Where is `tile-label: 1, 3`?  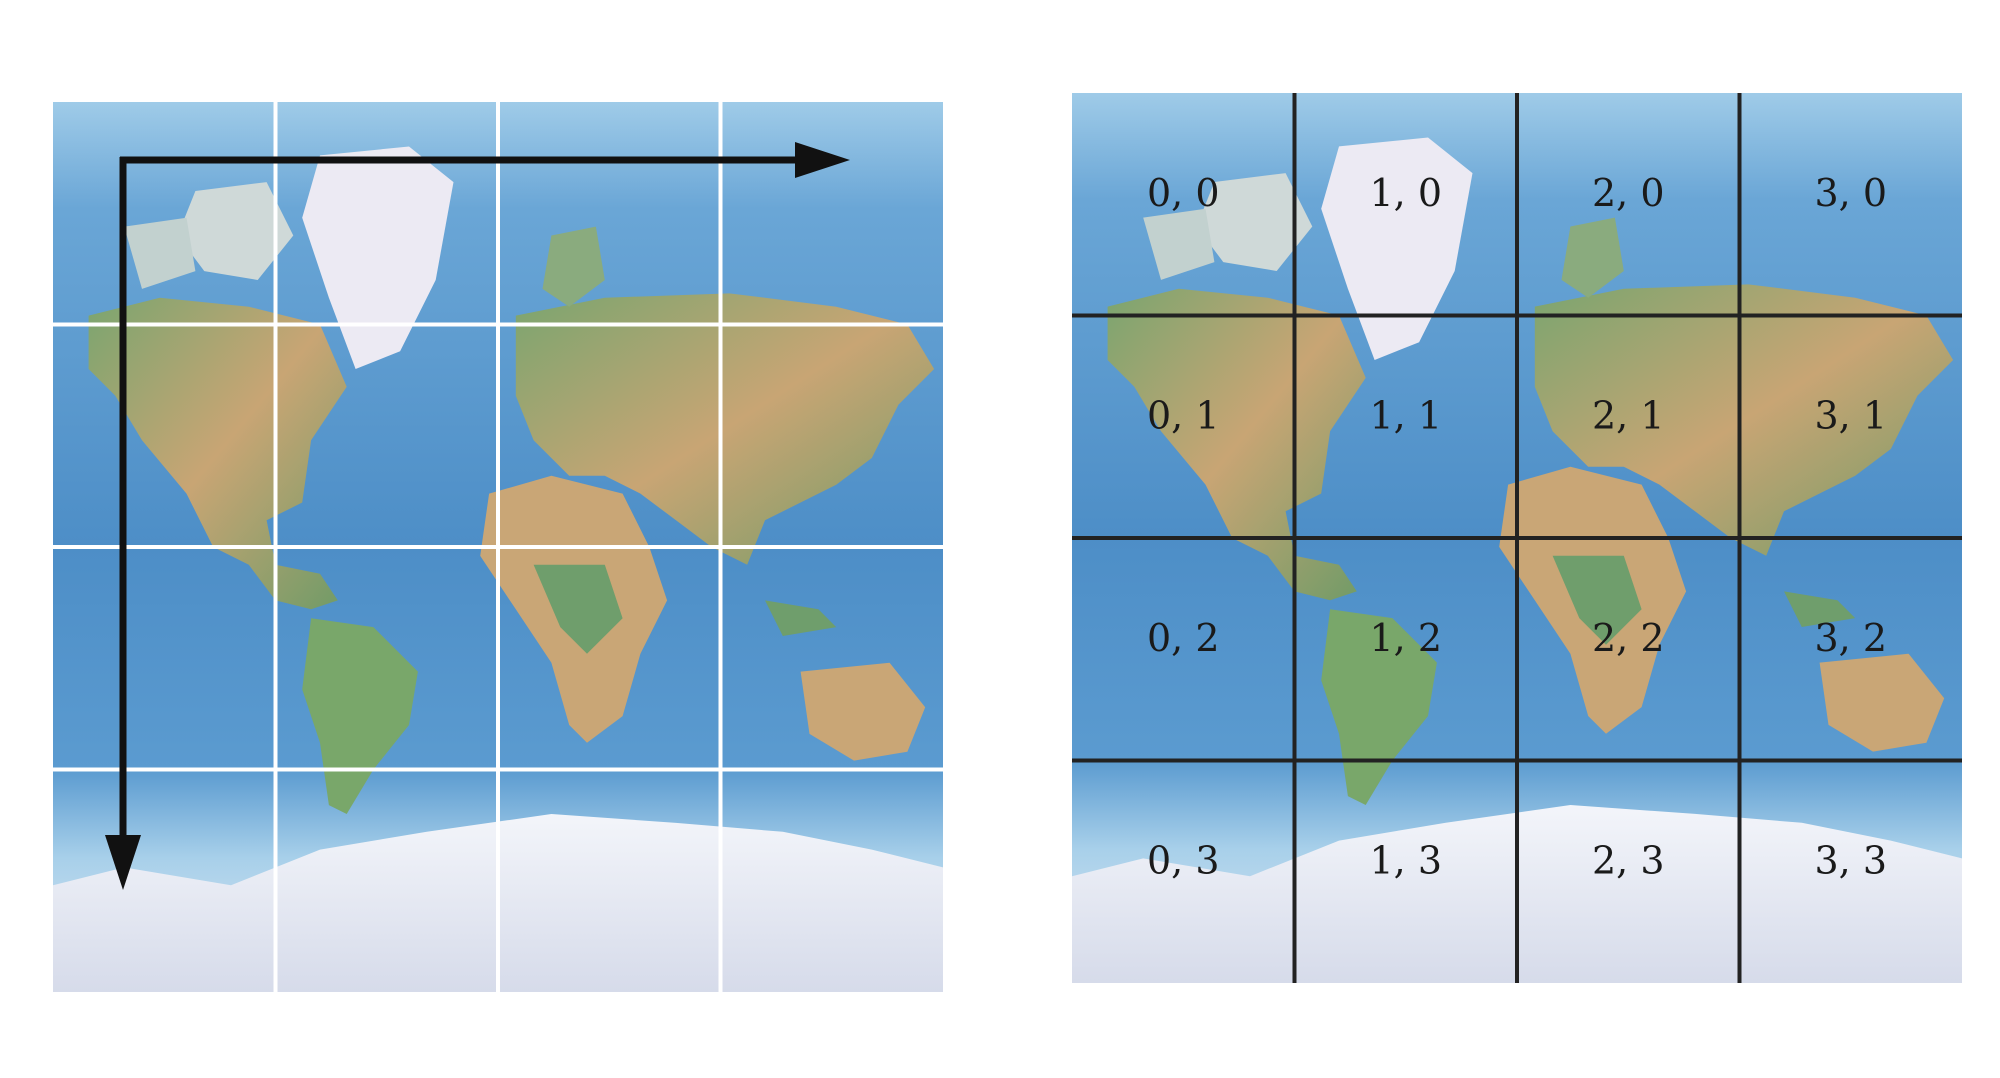
tile-label: 1, 3 is located at coordinates (1405, 860).